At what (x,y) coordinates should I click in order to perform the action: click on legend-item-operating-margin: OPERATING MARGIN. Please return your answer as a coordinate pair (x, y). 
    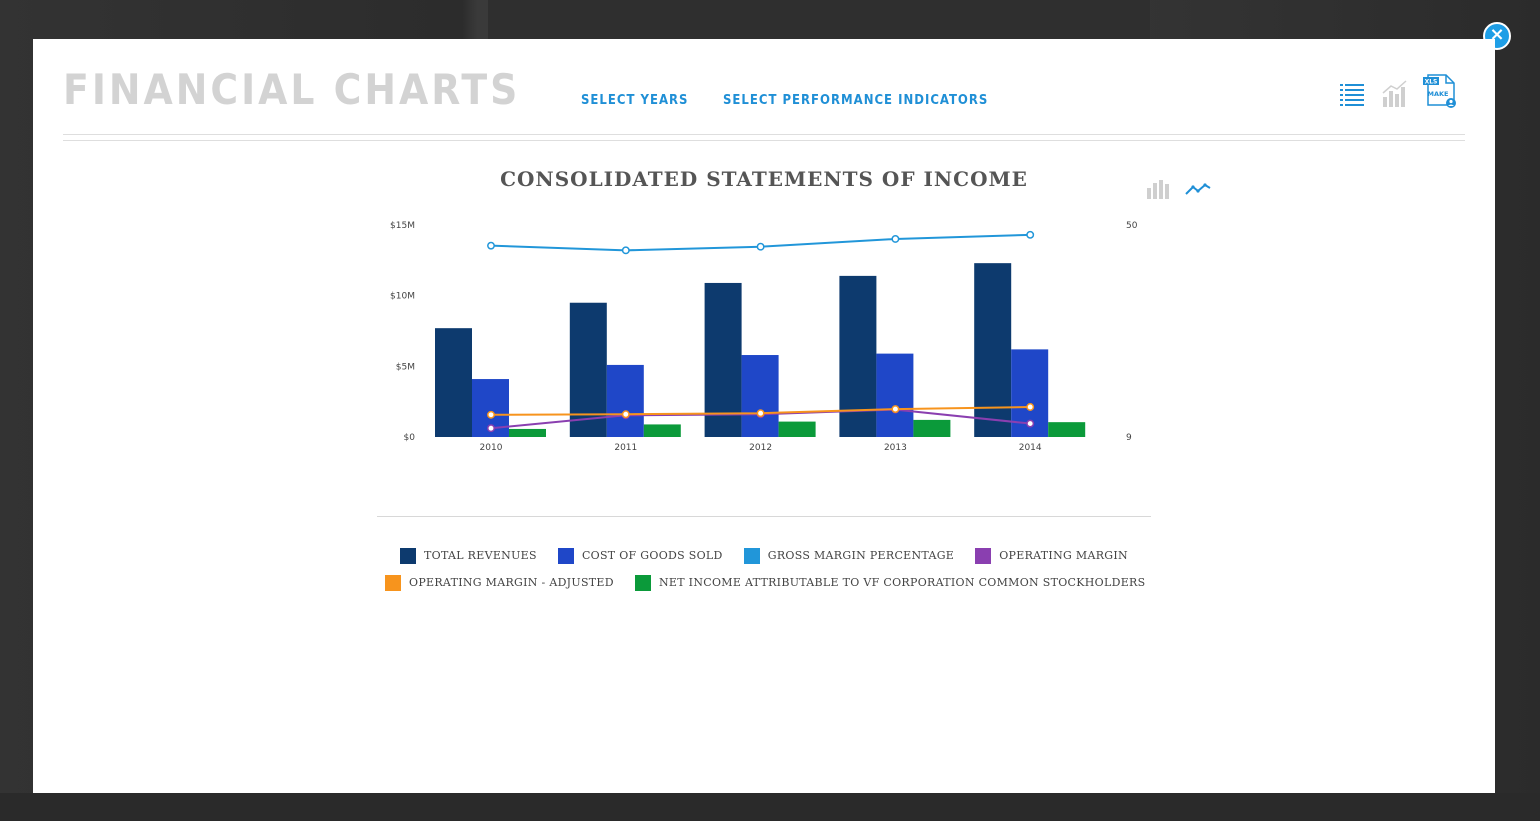
    Looking at the image, I should click on (1051, 554).